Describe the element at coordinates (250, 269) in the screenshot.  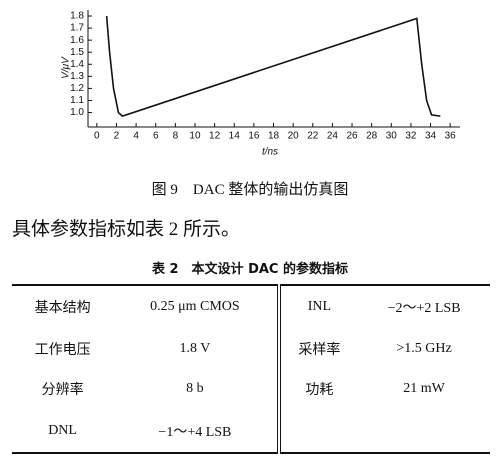
I see `table-title: 表 2 本文设计 DAC 的参数指标` at that location.